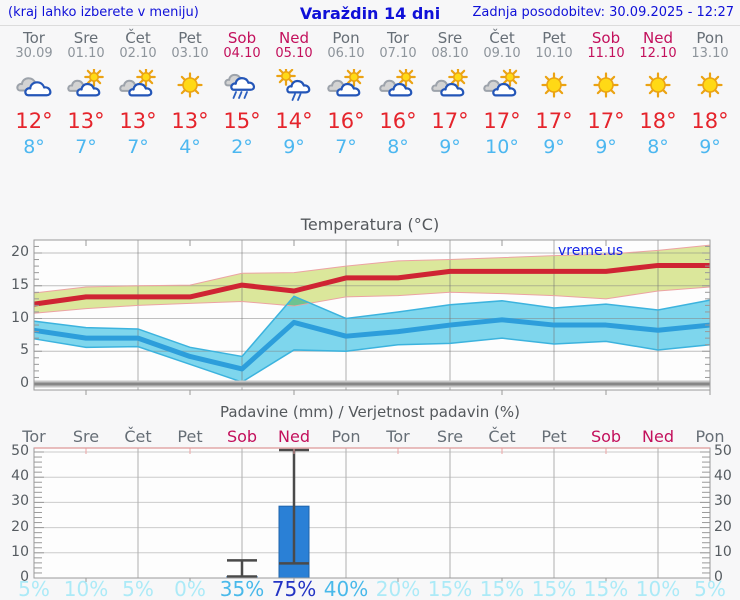 This screenshot has width=740, height=600. What do you see at coordinates (86, 436) in the screenshot?
I see `precip-day-label: Sre` at bounding box center [86, 436].